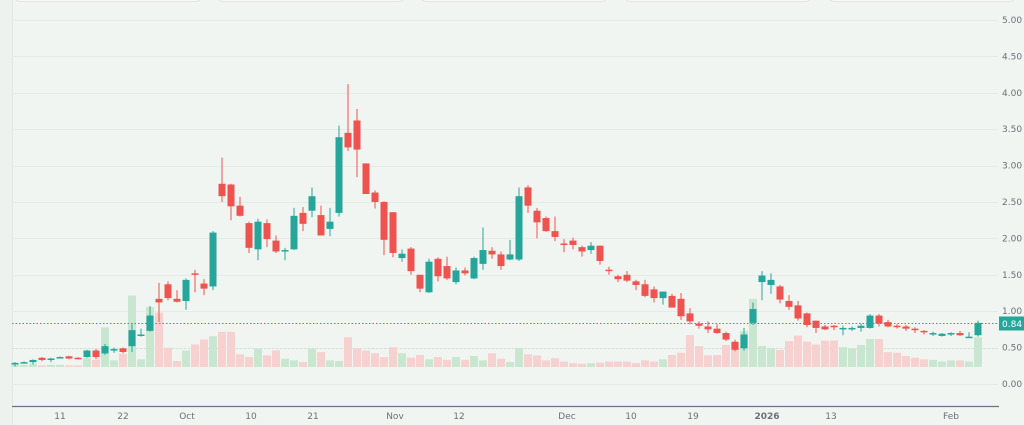  I want to click on time-tick-label: 2026, so click(766, 417).